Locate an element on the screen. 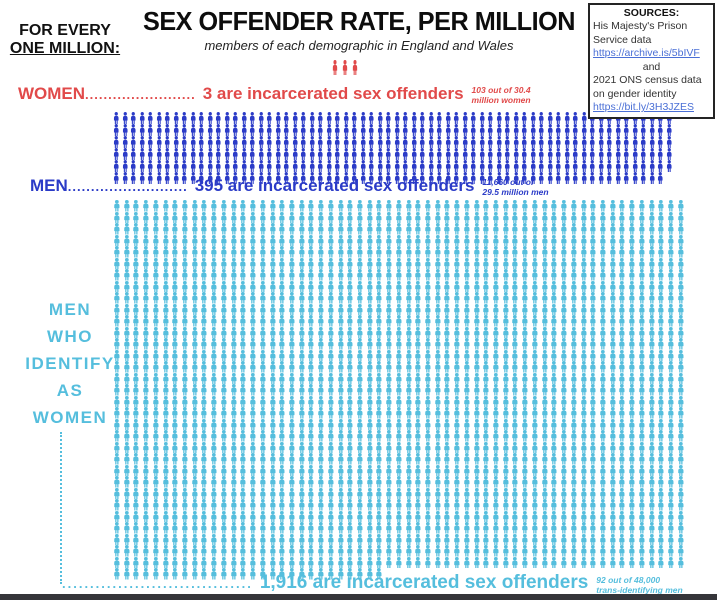  women-icon-row is located at coordinates (345, 67).